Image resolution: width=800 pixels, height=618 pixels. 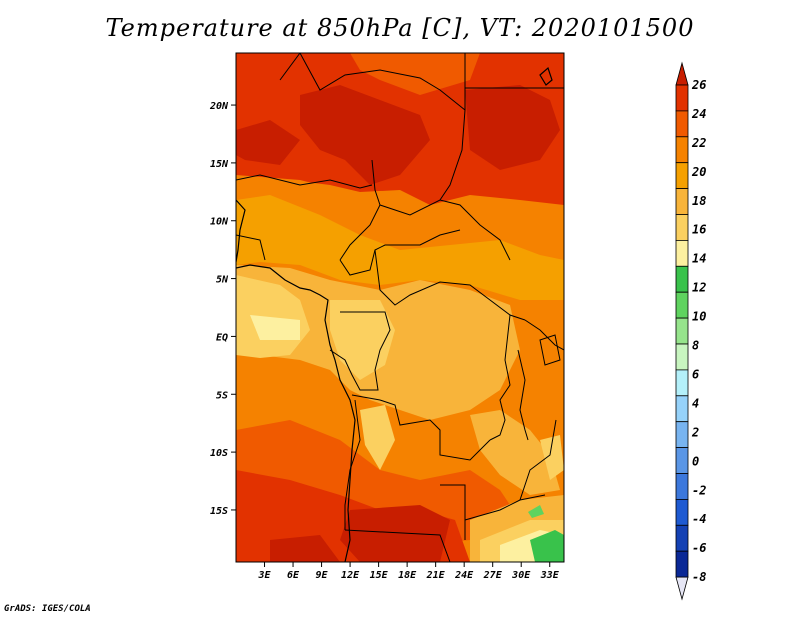 What do you see at coordinates (222, 280) in the screenshot?
I see `lat-tick-label: 5N` at bounding box center [222, 280].